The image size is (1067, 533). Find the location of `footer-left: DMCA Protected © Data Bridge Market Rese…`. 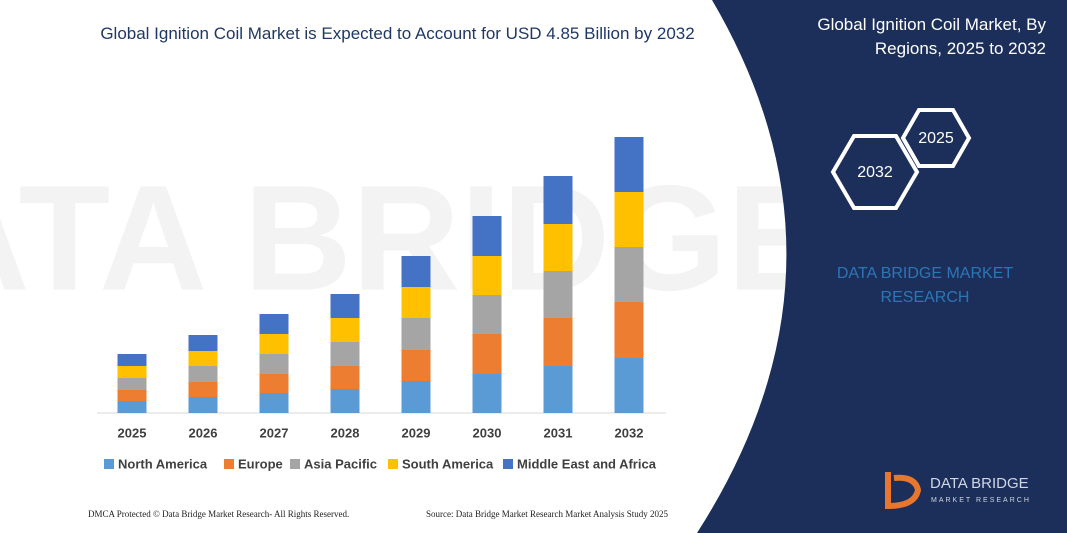

footer-left: DMCA Protected © Data Bridge Market Rese… is located at coordinates (218, 514).